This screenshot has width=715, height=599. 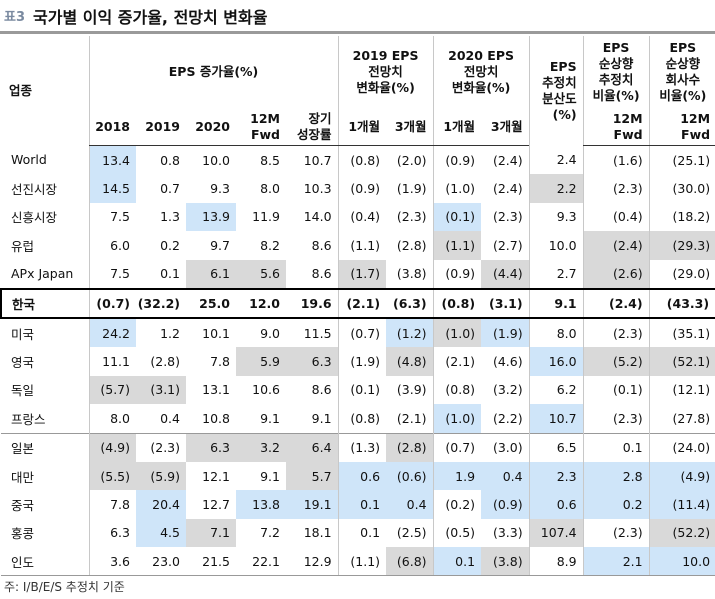 What do you see at coordinates (616, 562) in the screenshot?
I see `cell: 2.1` at bounding box center [616, 562].